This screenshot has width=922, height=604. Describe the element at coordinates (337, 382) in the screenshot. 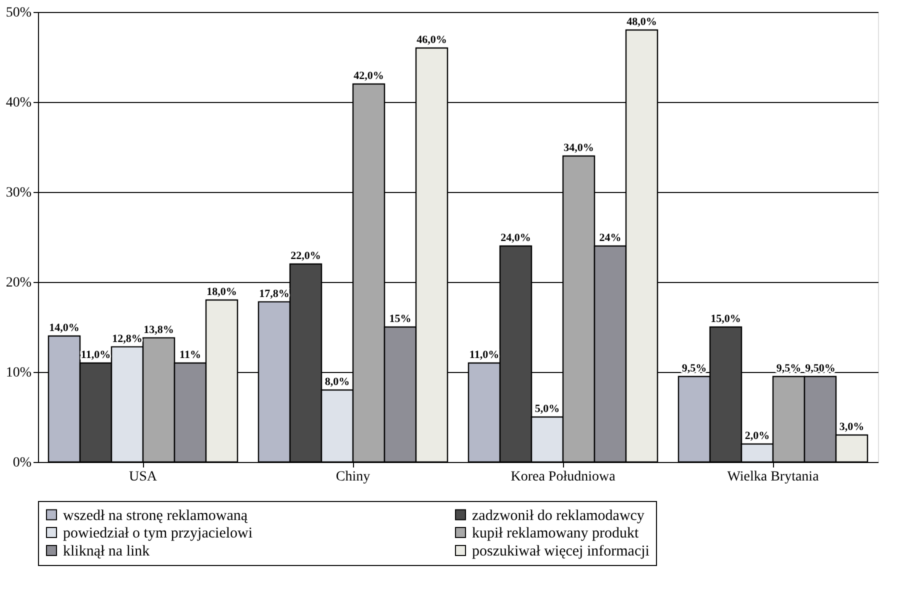

I see `data-label: 8,0%` at that location.